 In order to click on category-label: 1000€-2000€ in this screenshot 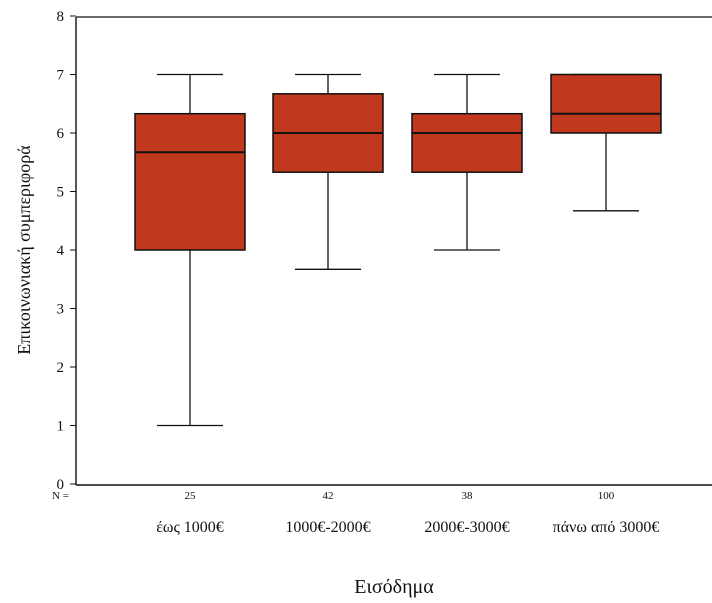, I will do `click(327, 527)`.